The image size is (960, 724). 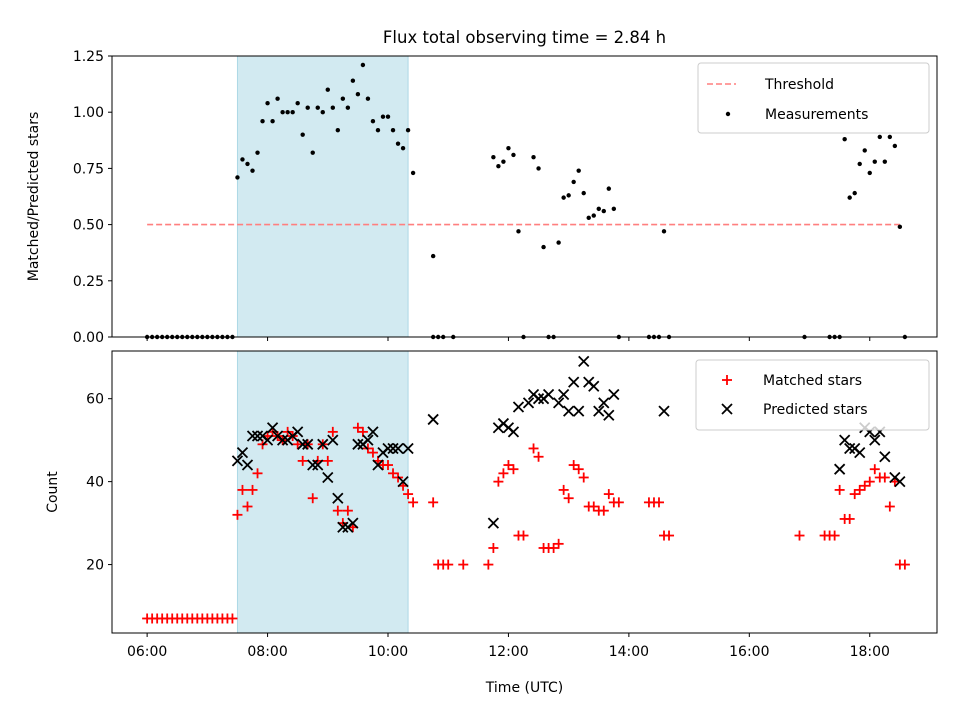 I want to click on bottom-legend-box, so click(x=812, y=395).